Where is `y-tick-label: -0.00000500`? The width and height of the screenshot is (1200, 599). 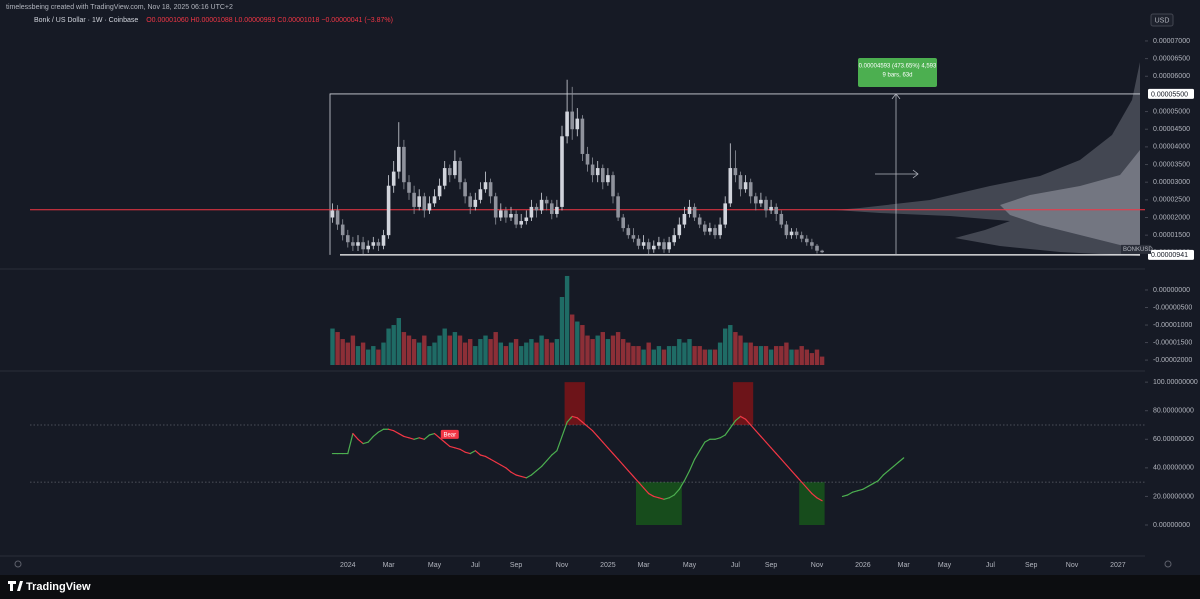
y-tick-label: -0.00000500 is located at coordinates (1172, 307).